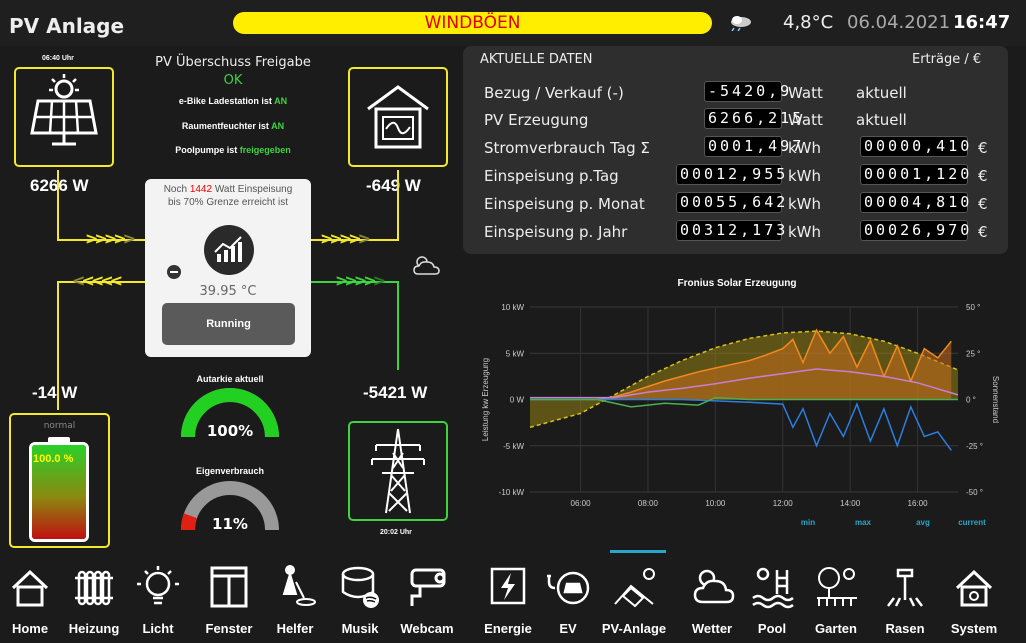  What do you see at coordinates (752, 146) in the screenshot?
I see `data-row-counter: 0001,497` at bounding box center [752, 146].